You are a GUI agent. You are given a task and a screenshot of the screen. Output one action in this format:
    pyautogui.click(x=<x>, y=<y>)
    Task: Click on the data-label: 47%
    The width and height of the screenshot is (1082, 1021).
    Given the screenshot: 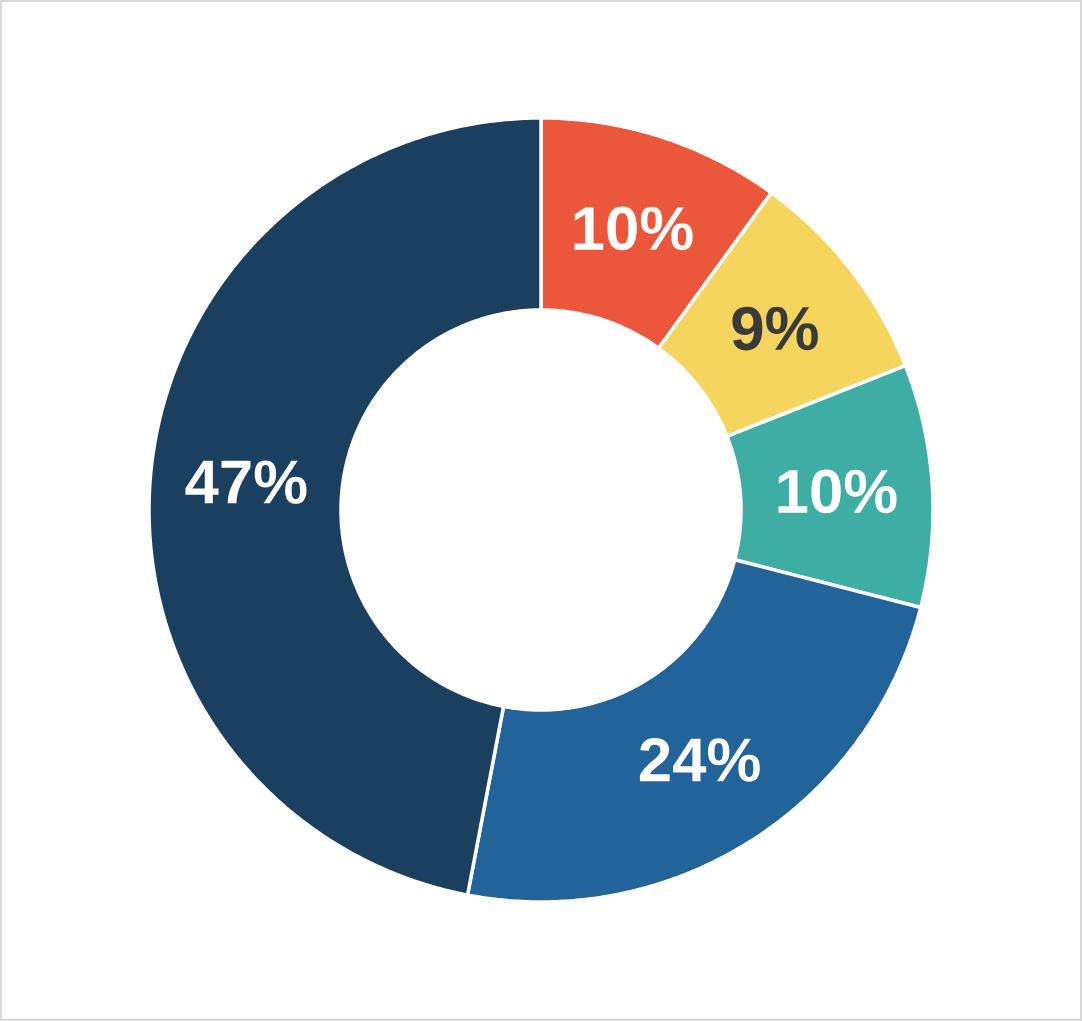 What is the action you would take?
    pyautogui.click(x=246, y=482)
    